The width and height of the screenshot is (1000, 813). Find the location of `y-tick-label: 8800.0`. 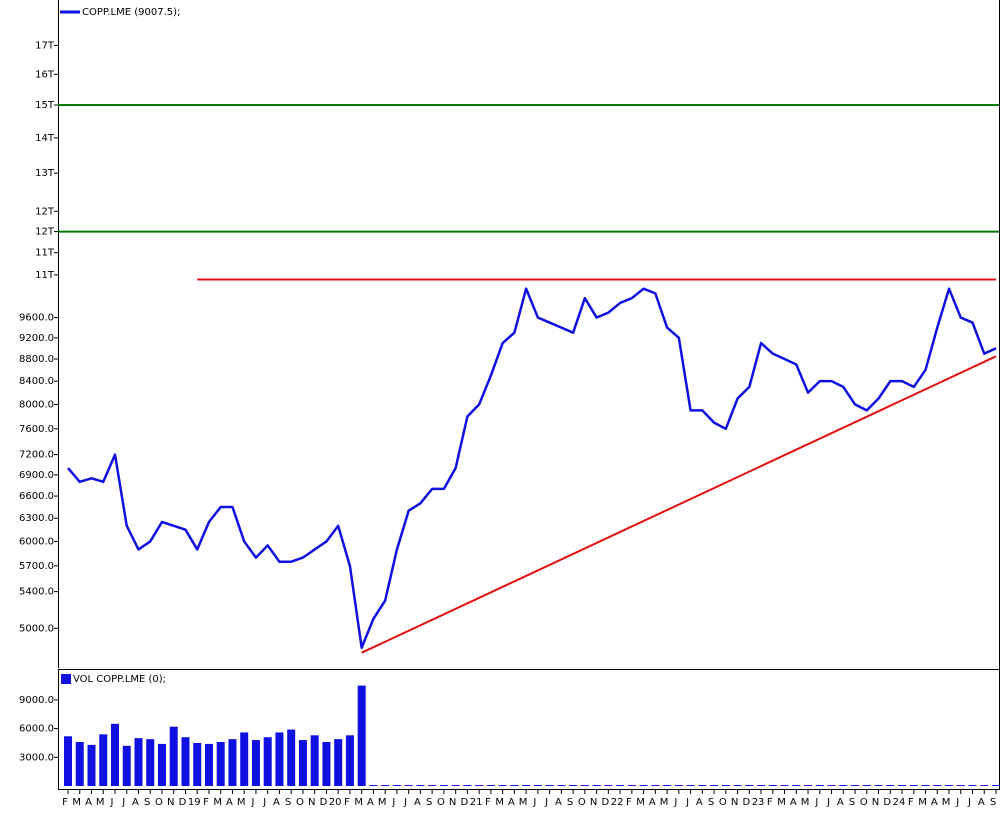

y-tick-label: 8800.0 is located at coordinates (36, 359).